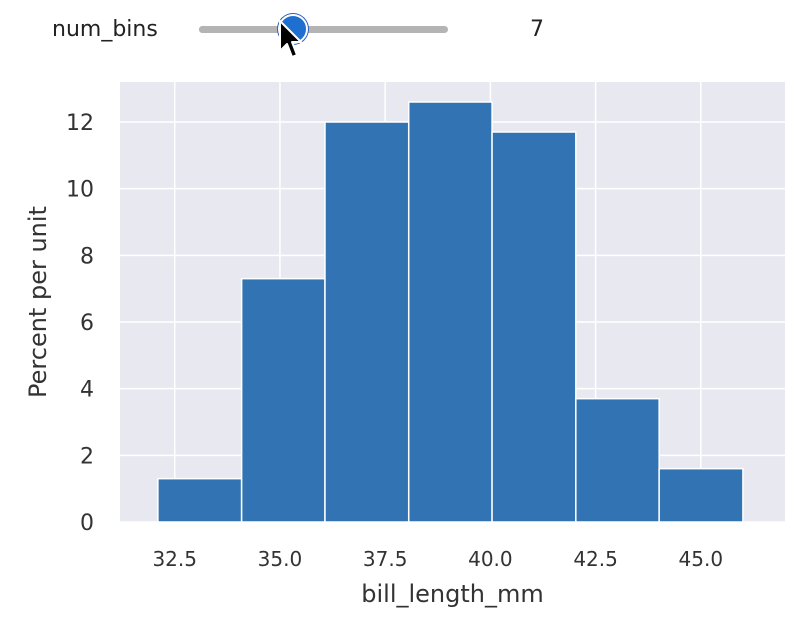 This screenshot has height=642, width=812. Describe the element at coordinates (87, 323) in the screenshot. I see `y-tick-label: 6` at that location.